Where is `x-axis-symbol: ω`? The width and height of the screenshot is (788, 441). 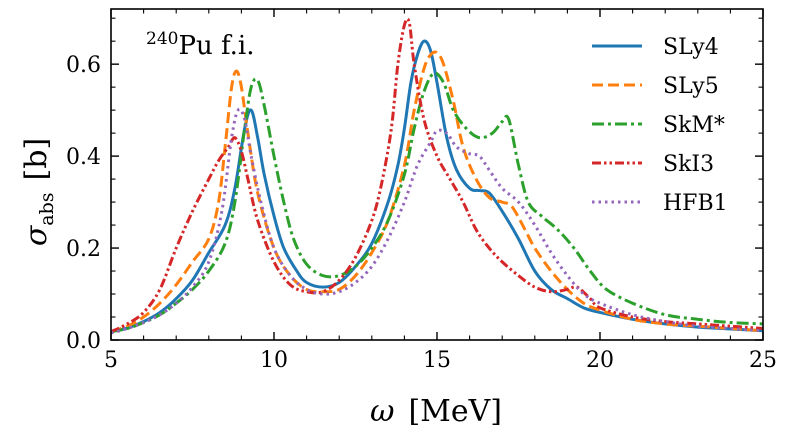
x-axis-symbol: ω is located at coordinates (382, 411).